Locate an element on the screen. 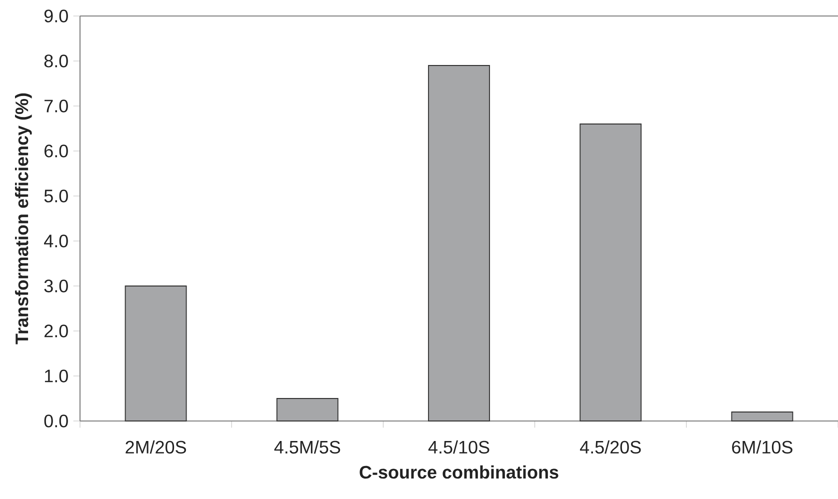  x-tick-label: 2M/20S is located at coordinates (156, 447).